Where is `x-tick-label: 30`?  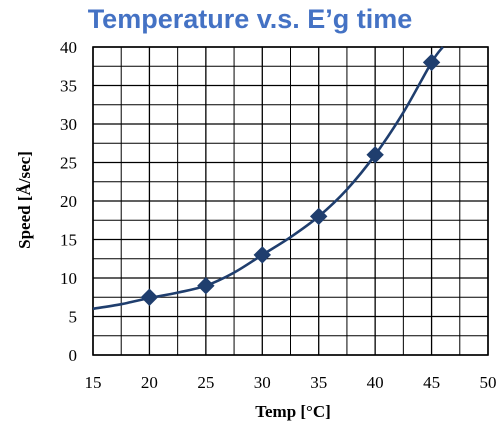 x-tick-label: 30 is located at coordinates (262, 382).